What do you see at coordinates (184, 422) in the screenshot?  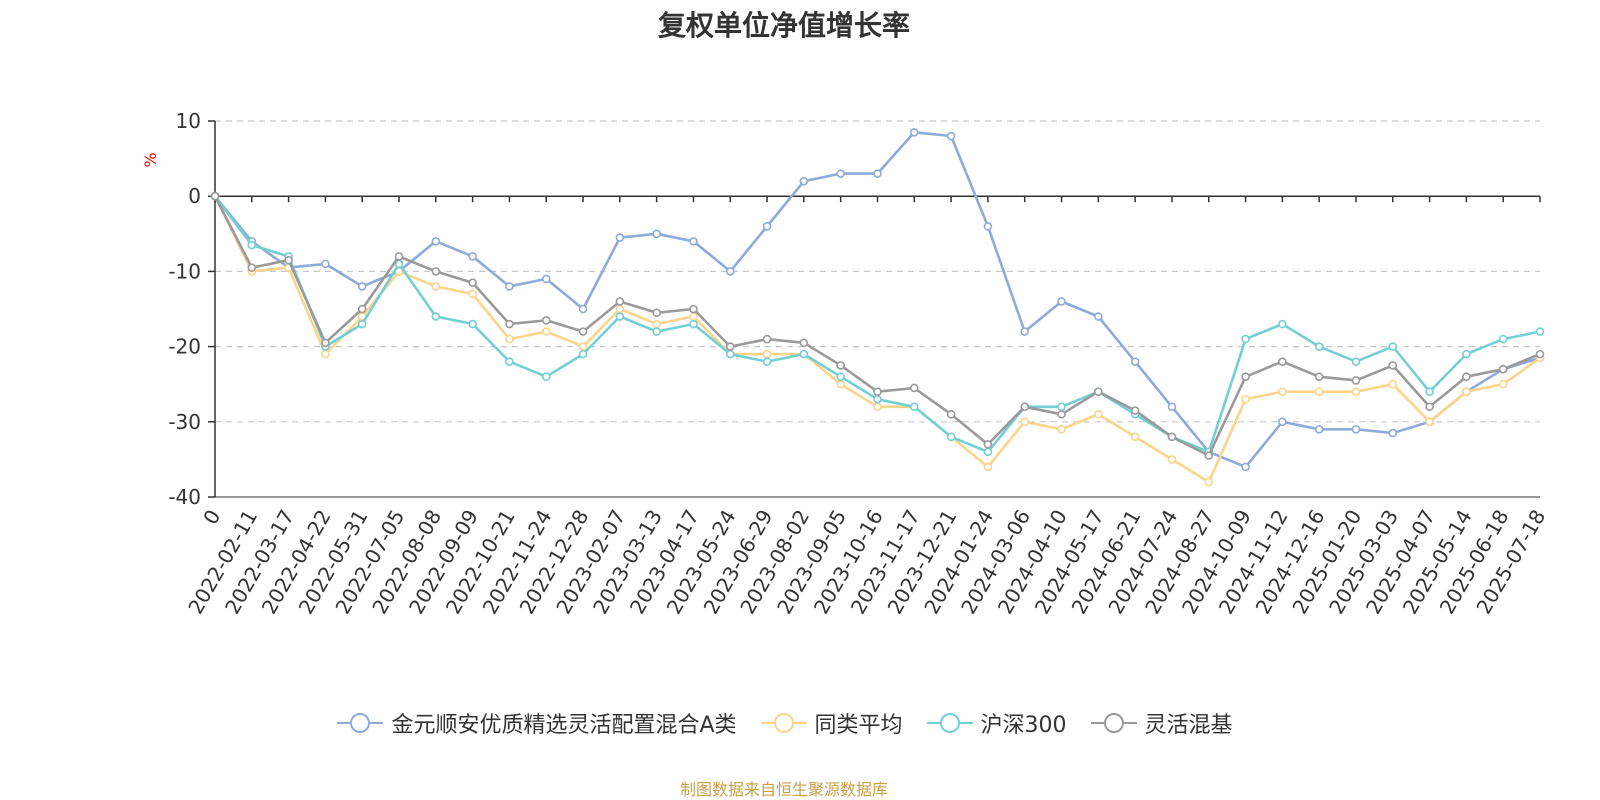 I see `y-tick-label: -30` at bounding box center [184, 422].